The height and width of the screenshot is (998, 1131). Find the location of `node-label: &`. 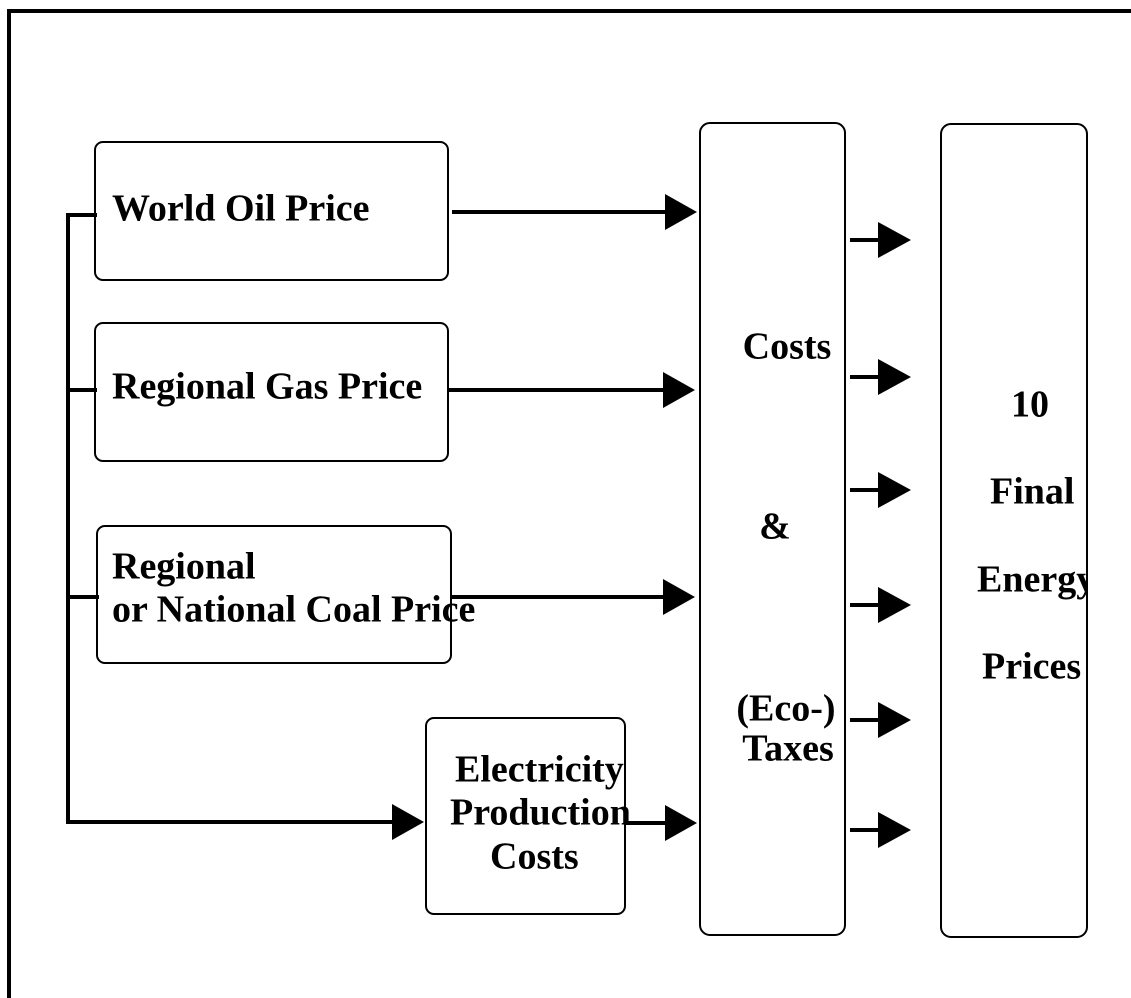

node-label: & is located at coordinates (775, 527).